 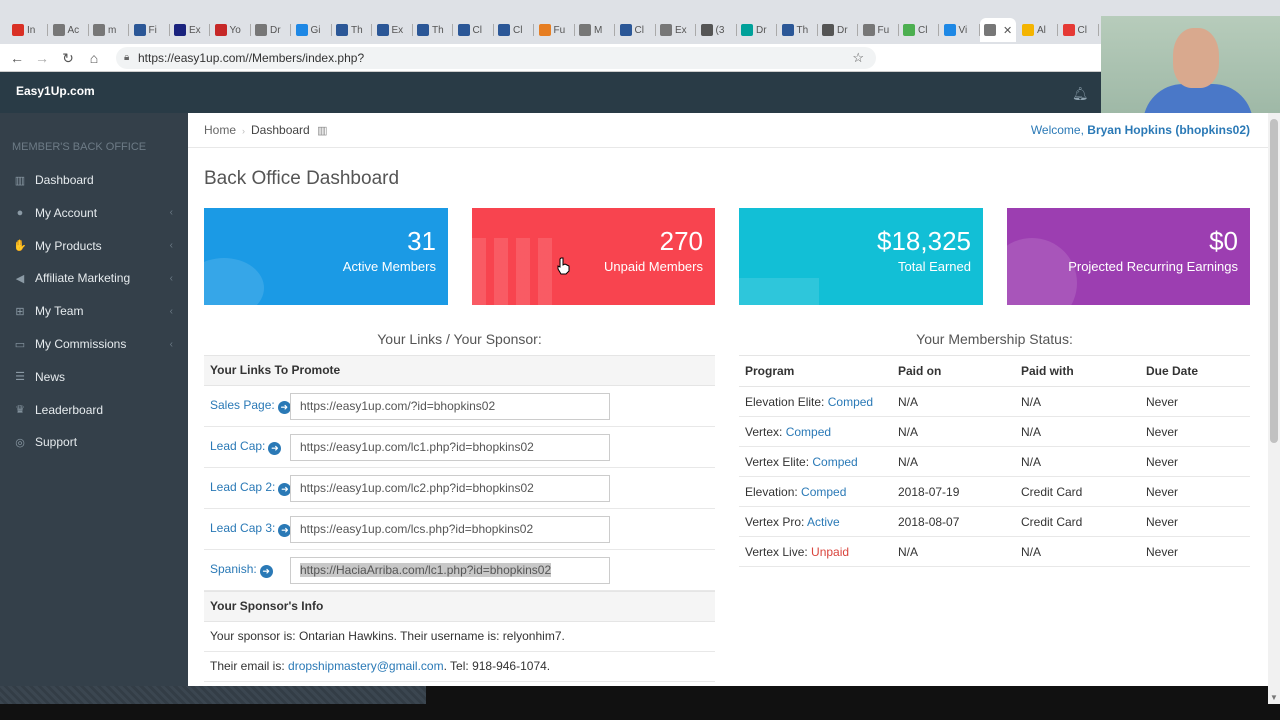 What do you see at coordinates (366, 666) in the screenshot?
I see `sponsor-email-link: dropshipmastery@gmail.com` at bounding box center [366, 666].